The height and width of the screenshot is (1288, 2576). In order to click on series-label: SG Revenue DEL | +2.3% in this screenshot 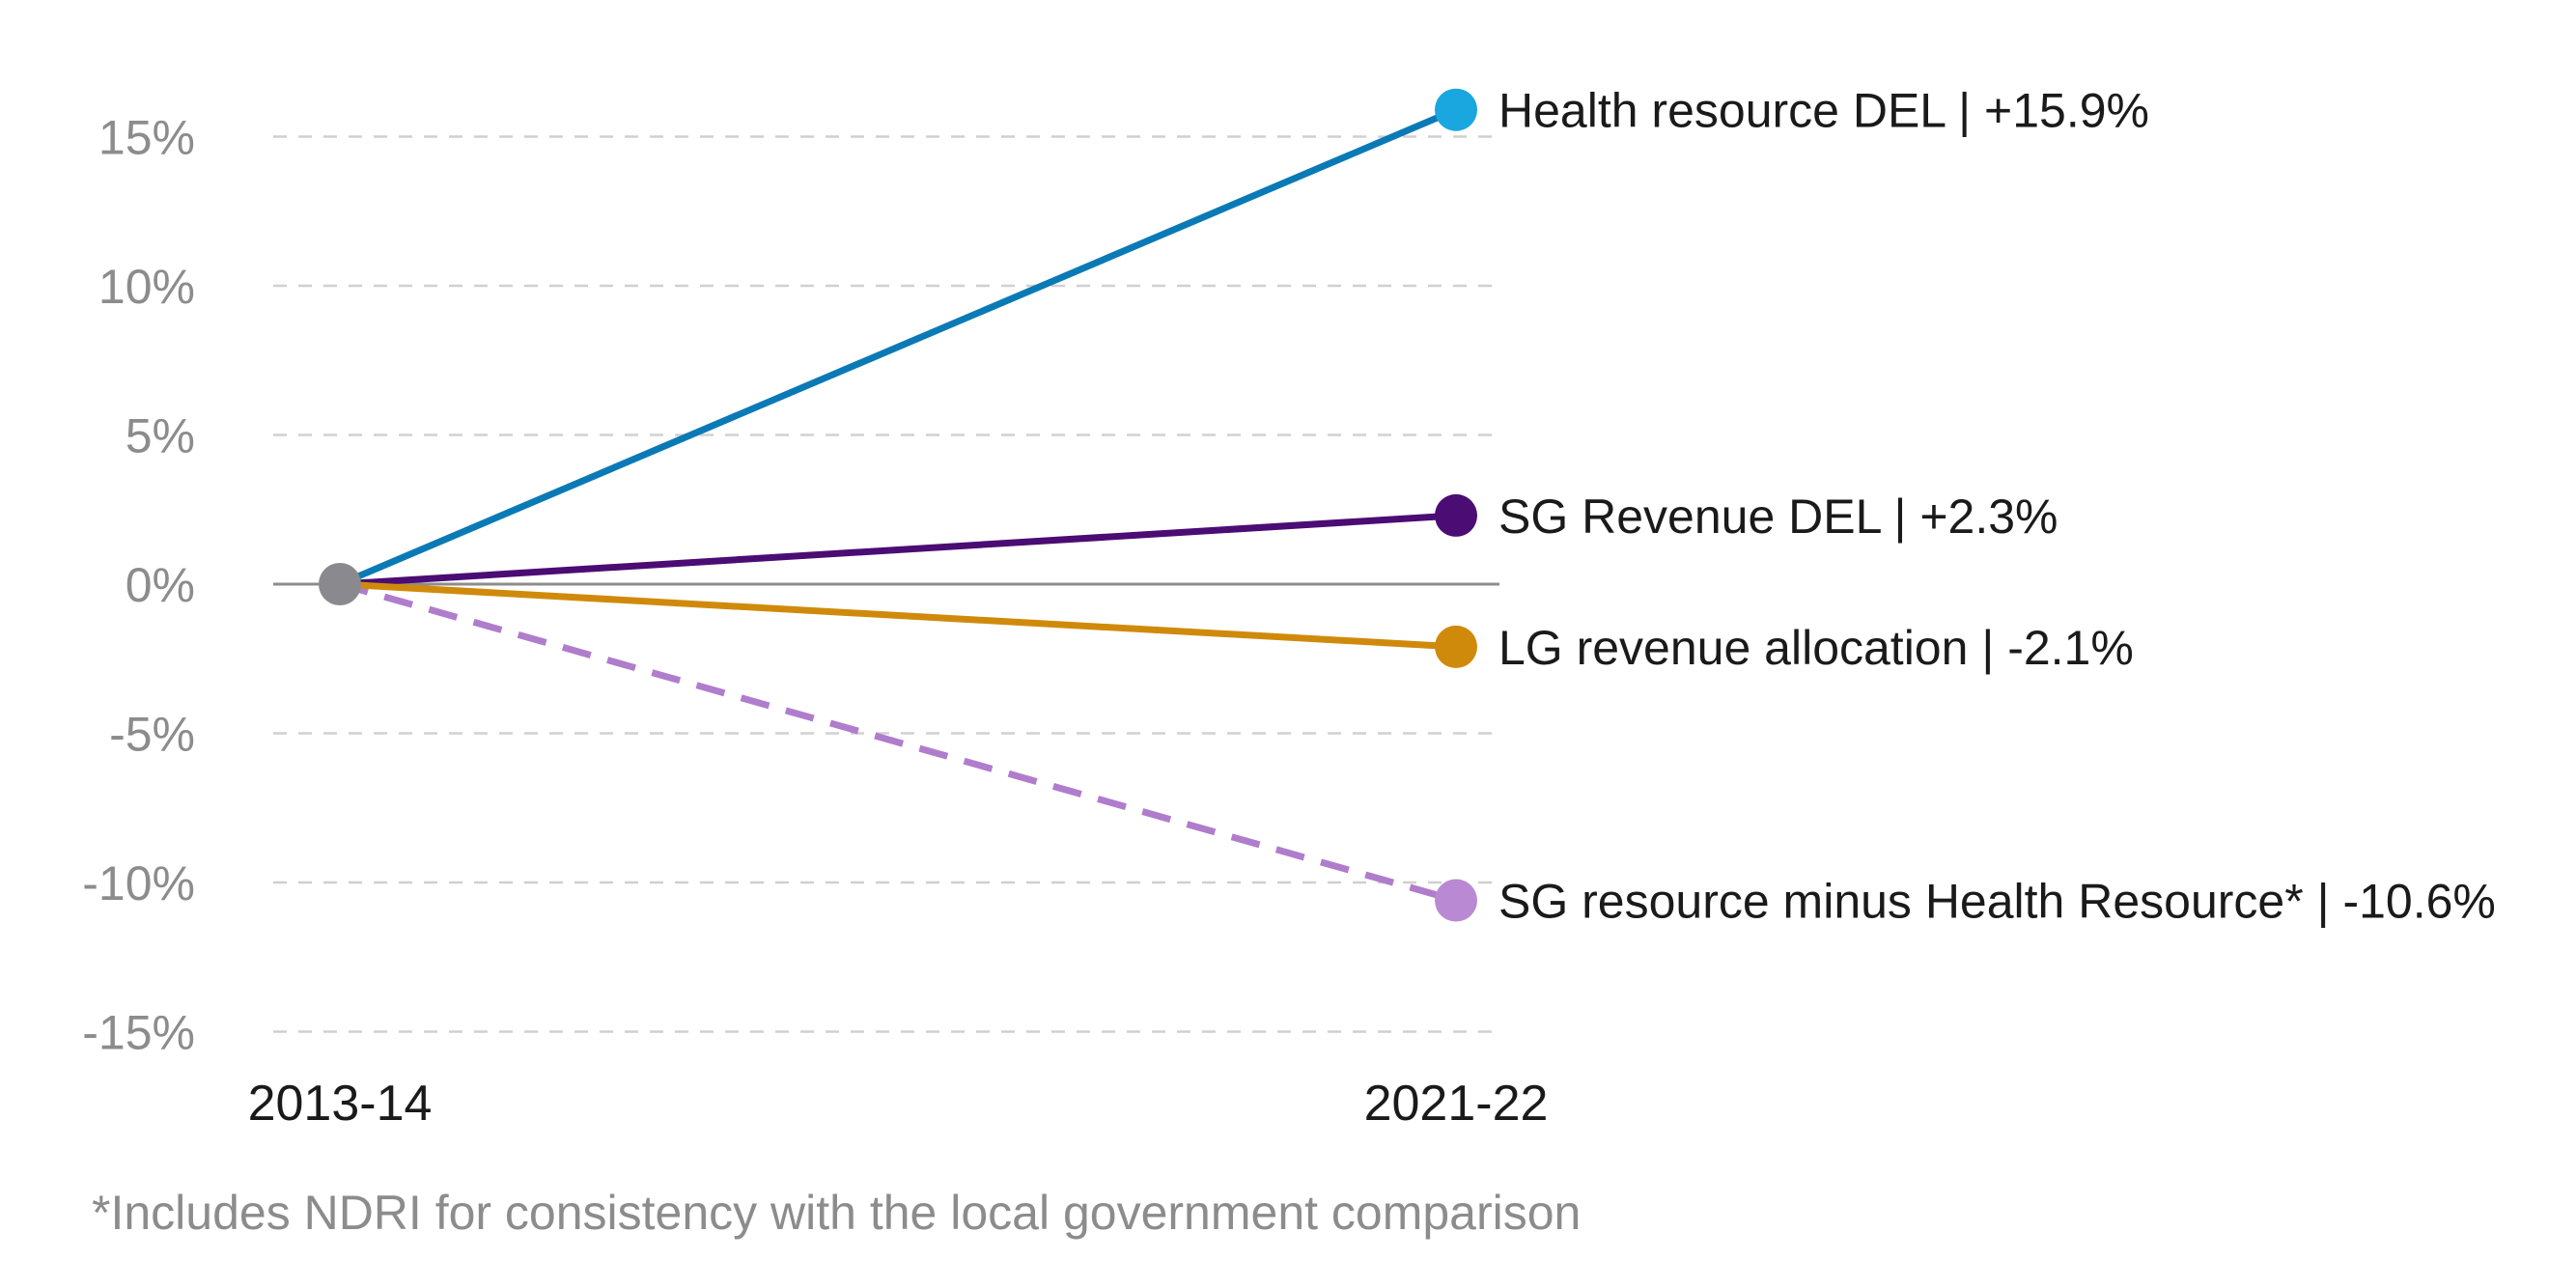, I will do `click(1778, 517)`.